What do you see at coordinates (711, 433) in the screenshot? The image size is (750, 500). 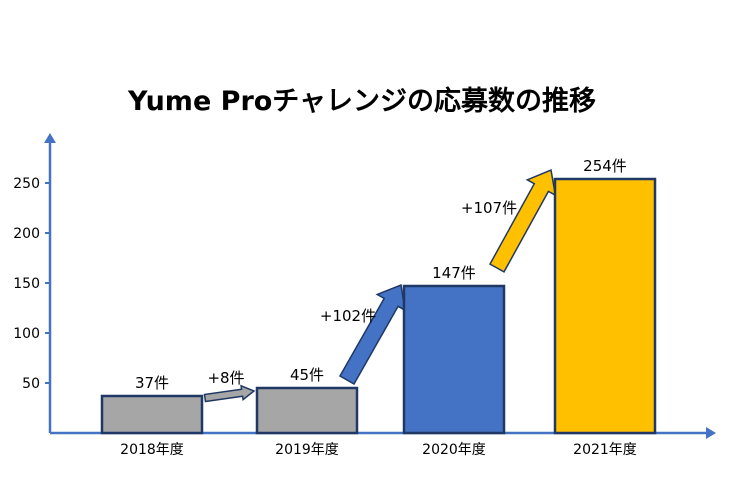 I see `x-axis-arrowhead` at bounding box center [711, 433].